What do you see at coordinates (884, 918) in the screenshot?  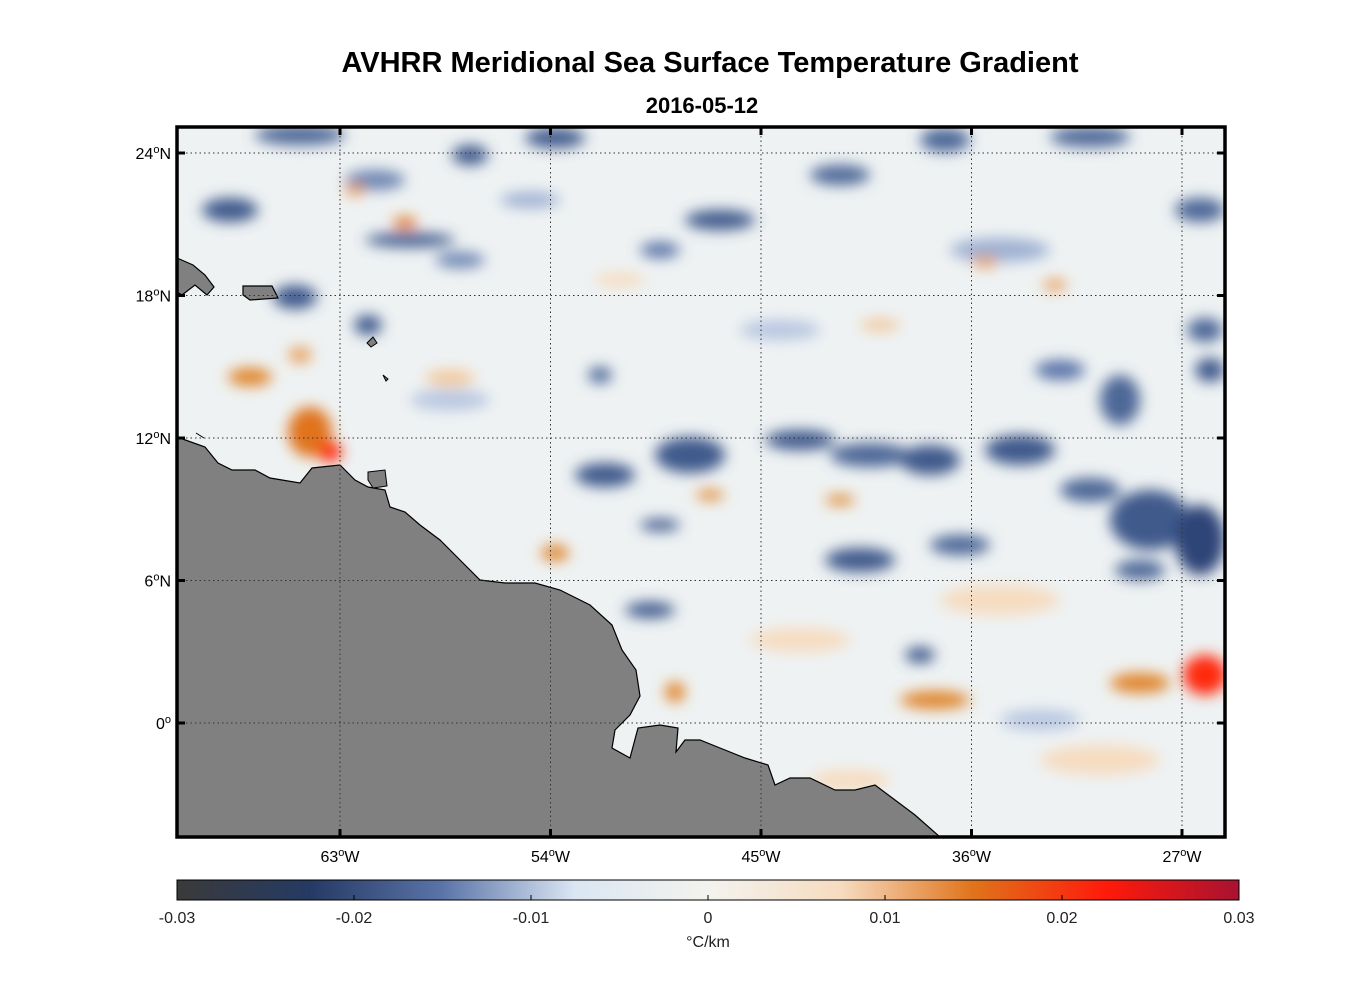 I see `colorbar-tick-label-4: 0.01` at bounding box center [884, 918].